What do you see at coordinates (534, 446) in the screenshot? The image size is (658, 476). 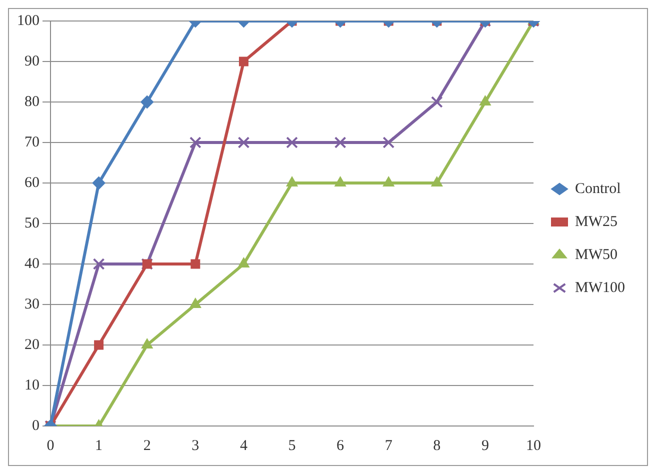 I see `x-tick-label: 10` at bounding box center [534, 446].